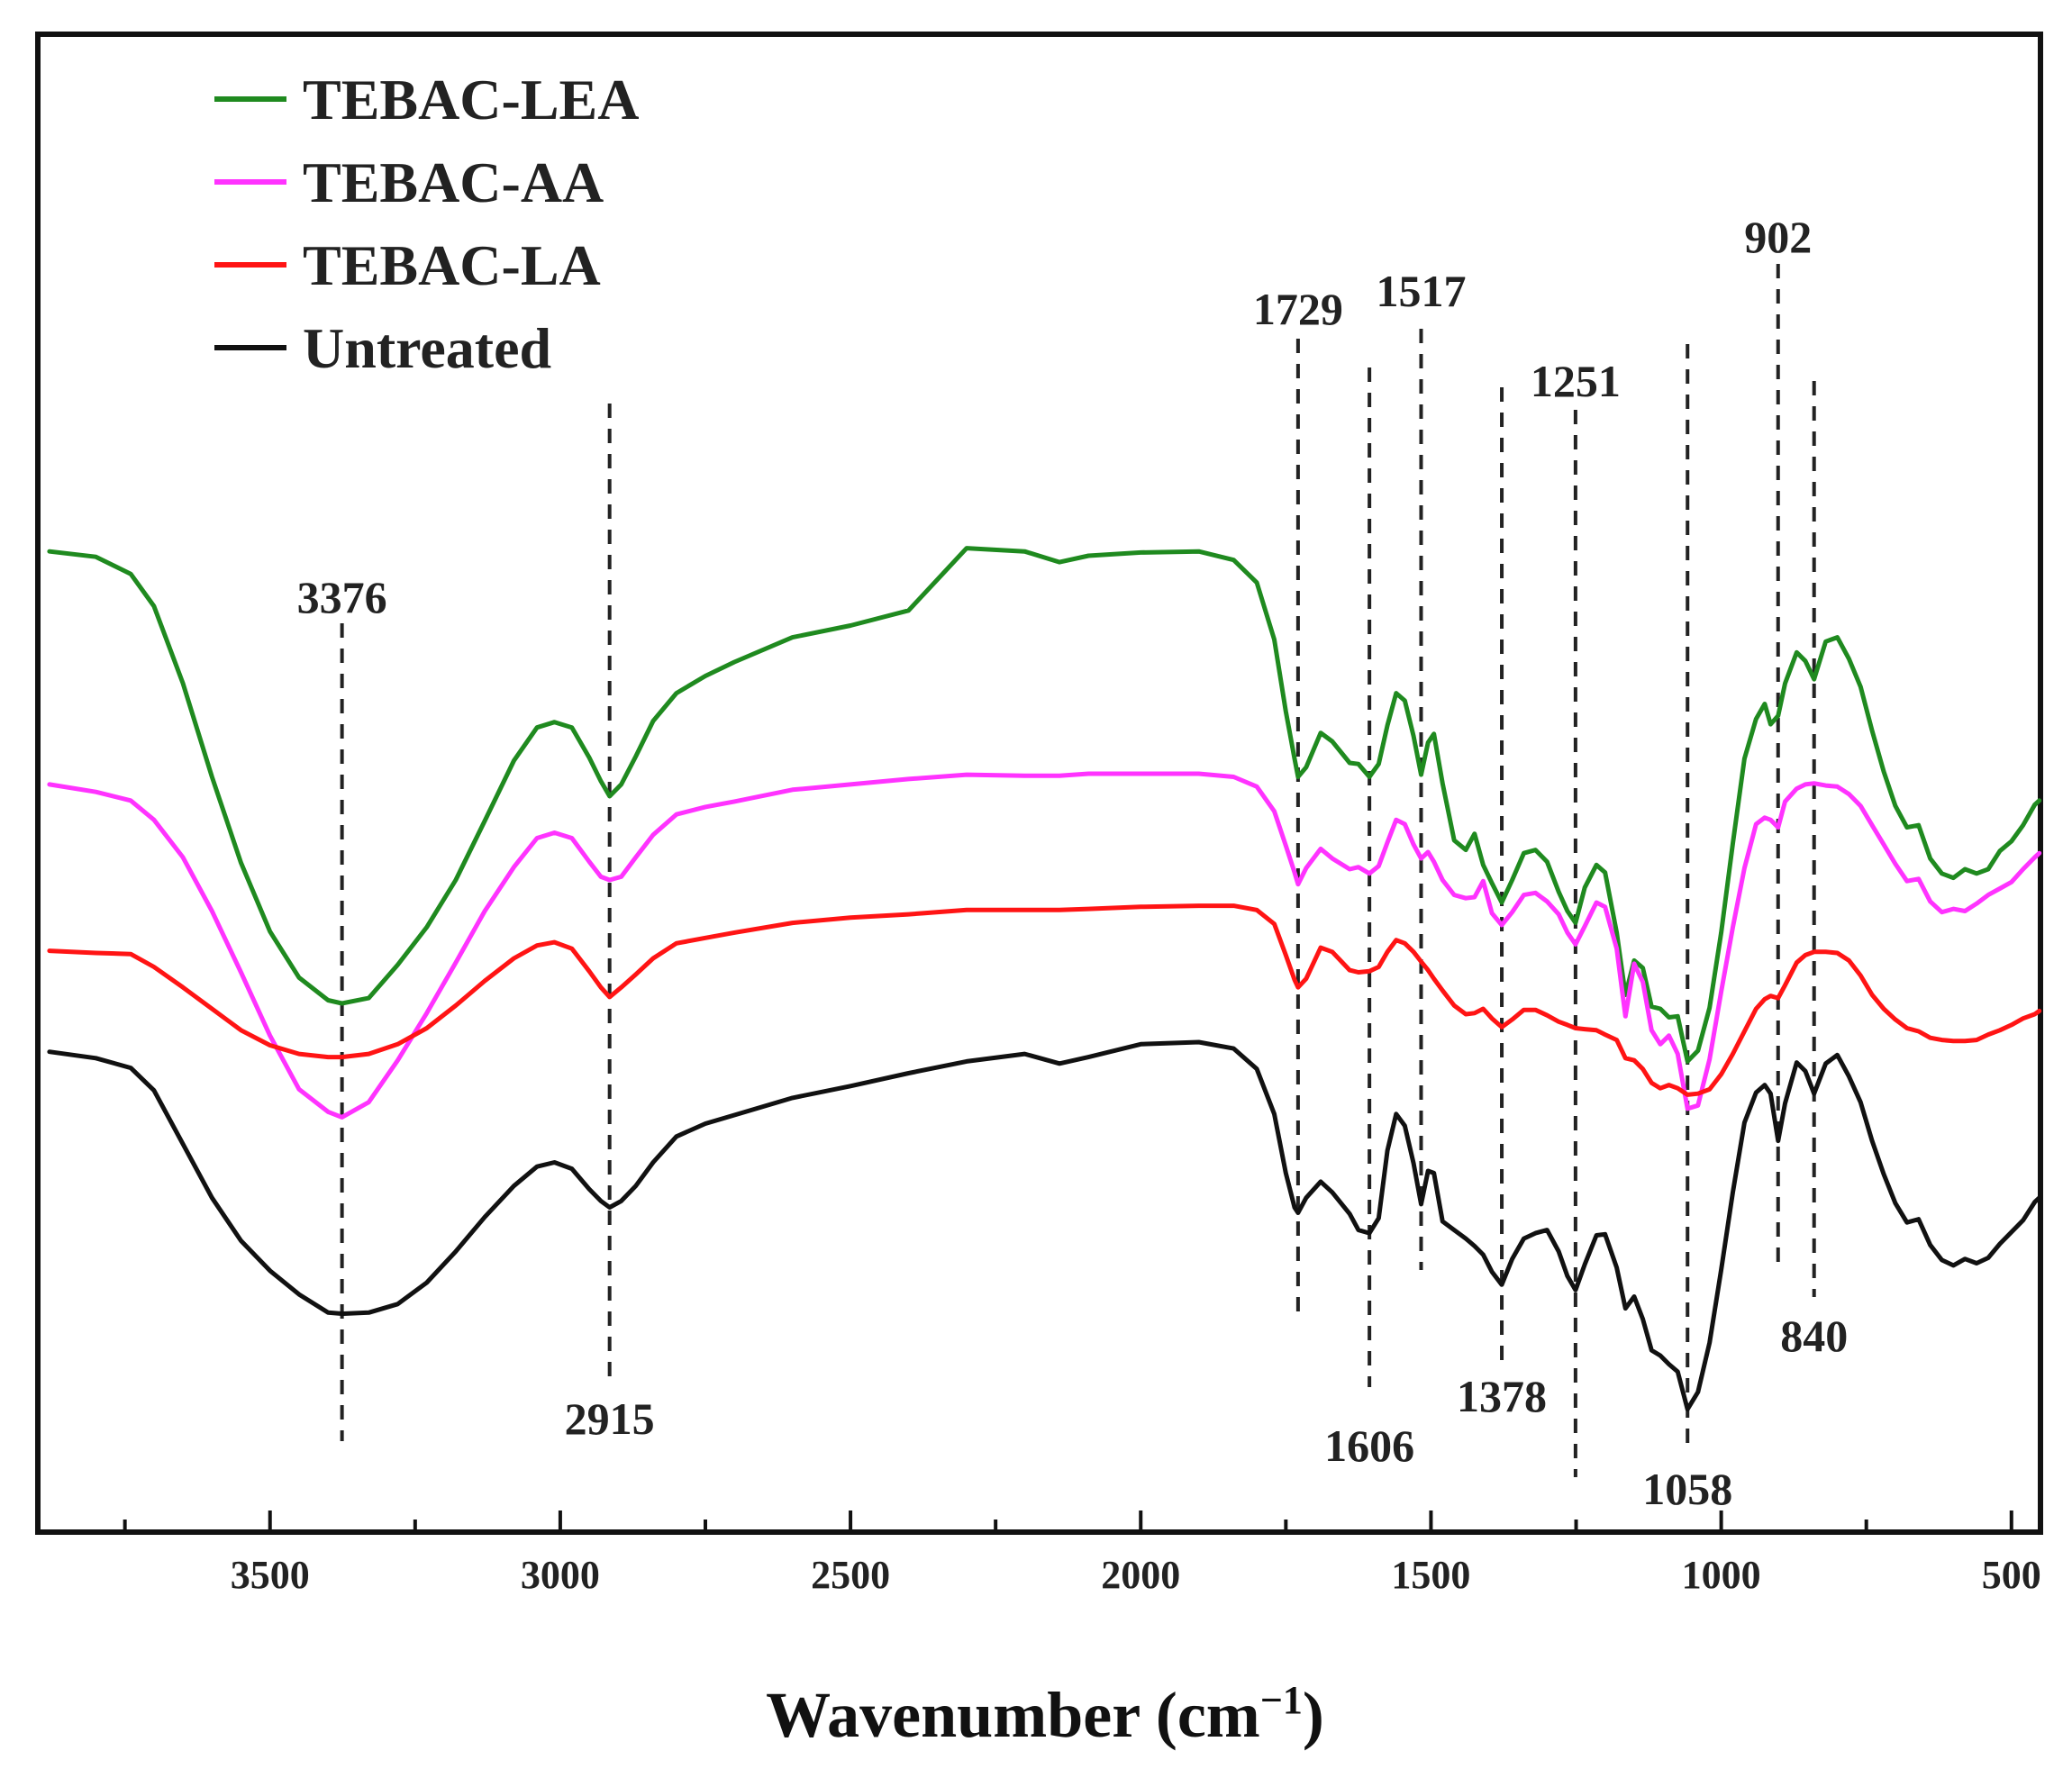  I want to click on peak-label-840: 840, so click(1814, 1336).